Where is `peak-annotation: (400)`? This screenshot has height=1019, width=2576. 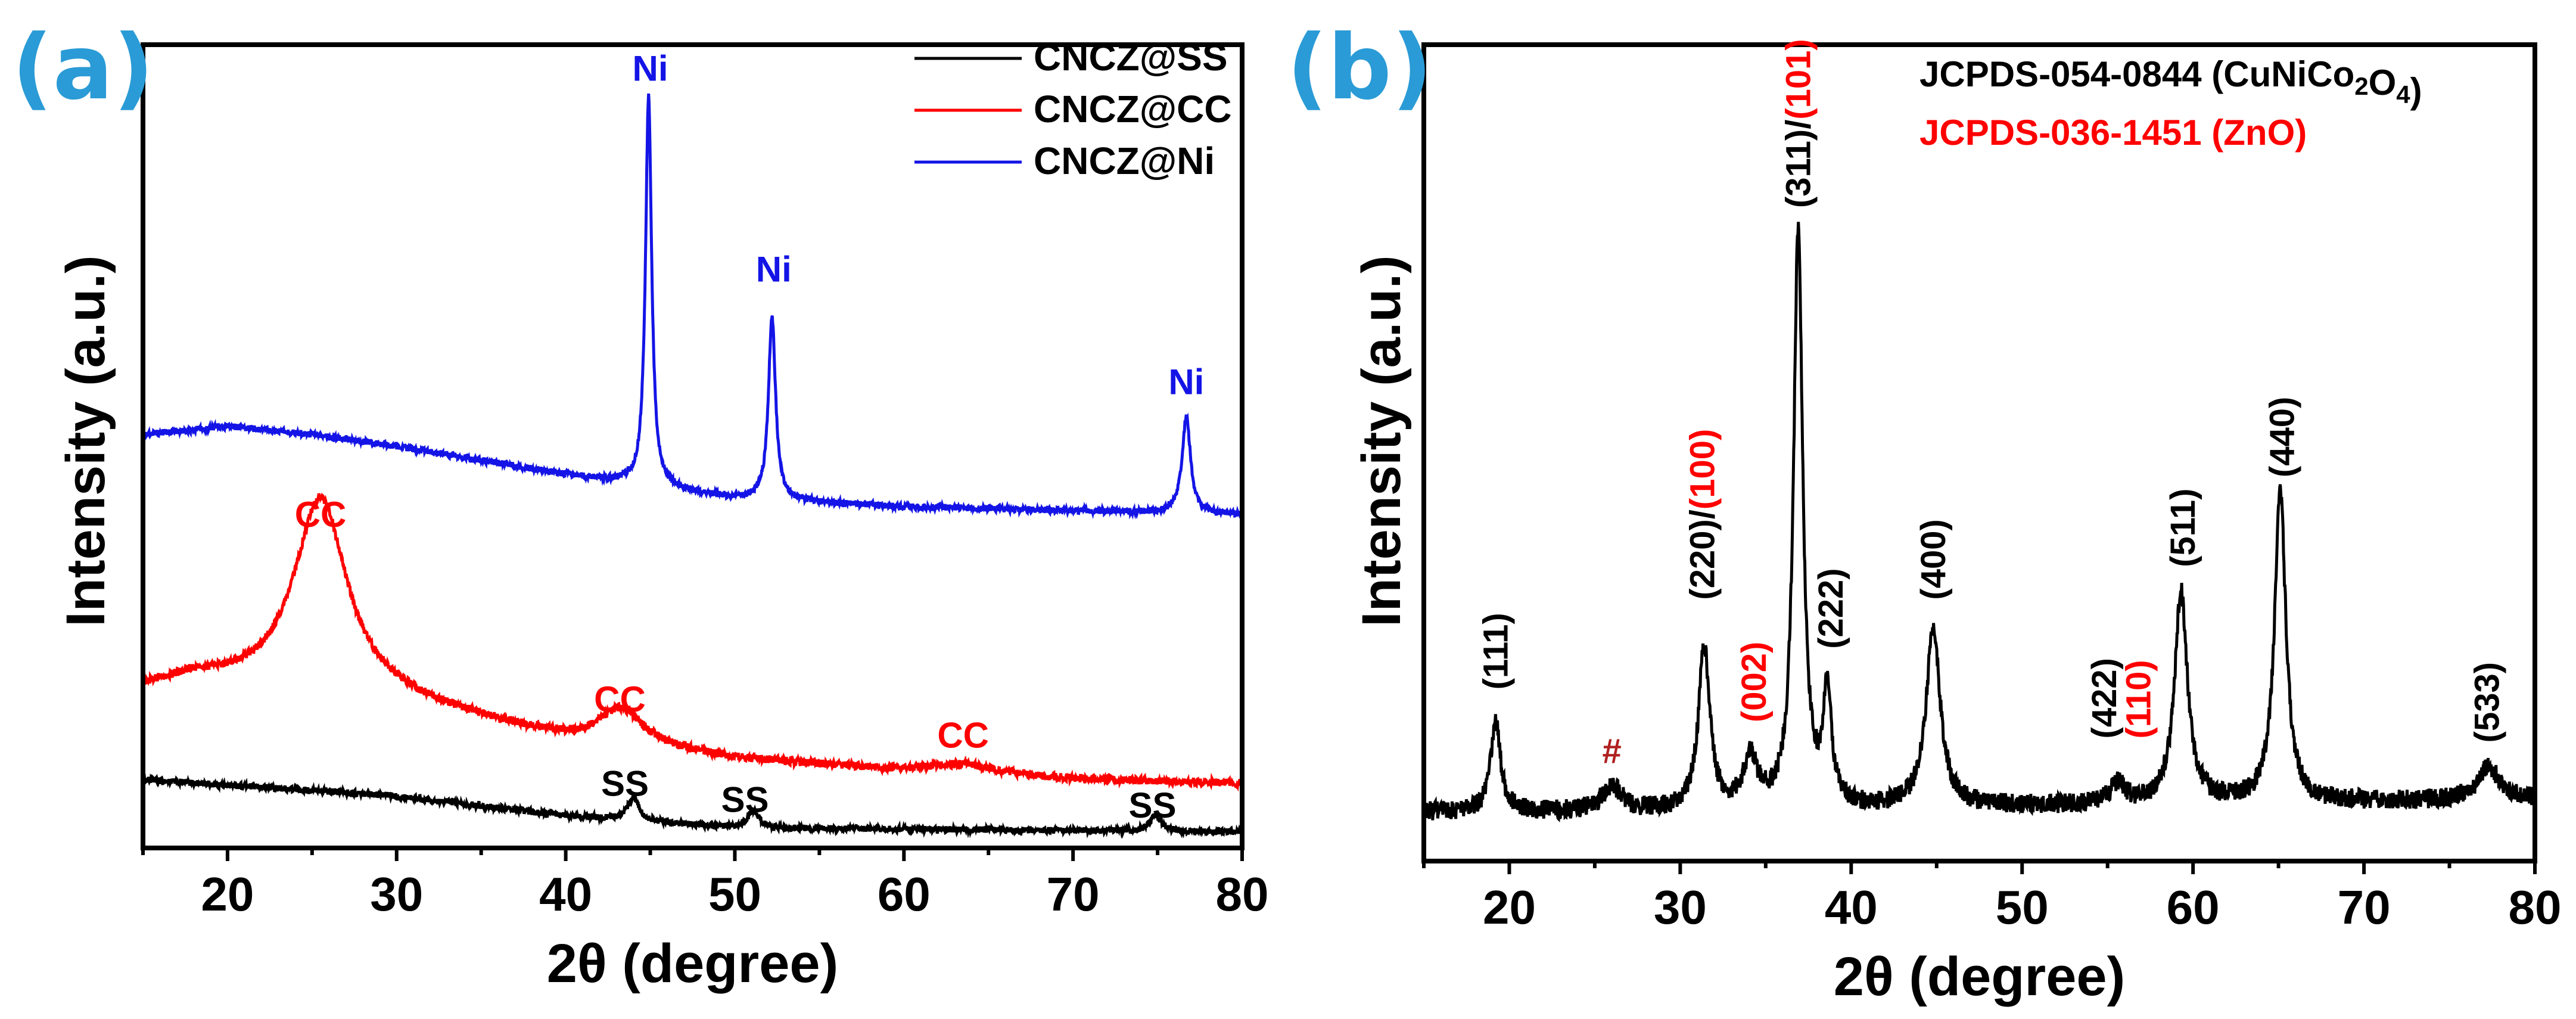 peak-annotation: (400) is located at coordinates (1933, 559).